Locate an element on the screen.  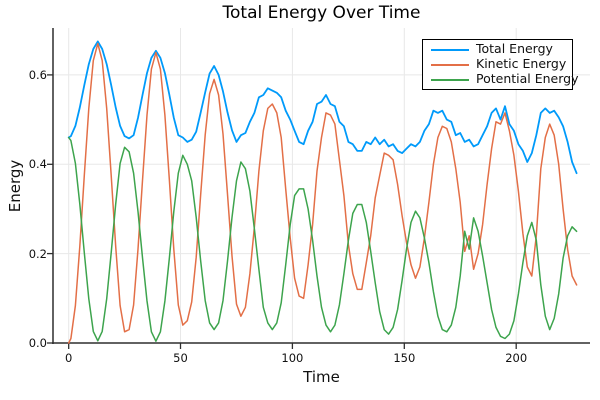
legend-label-total: Total Energy is located at coordinates (514, 49).